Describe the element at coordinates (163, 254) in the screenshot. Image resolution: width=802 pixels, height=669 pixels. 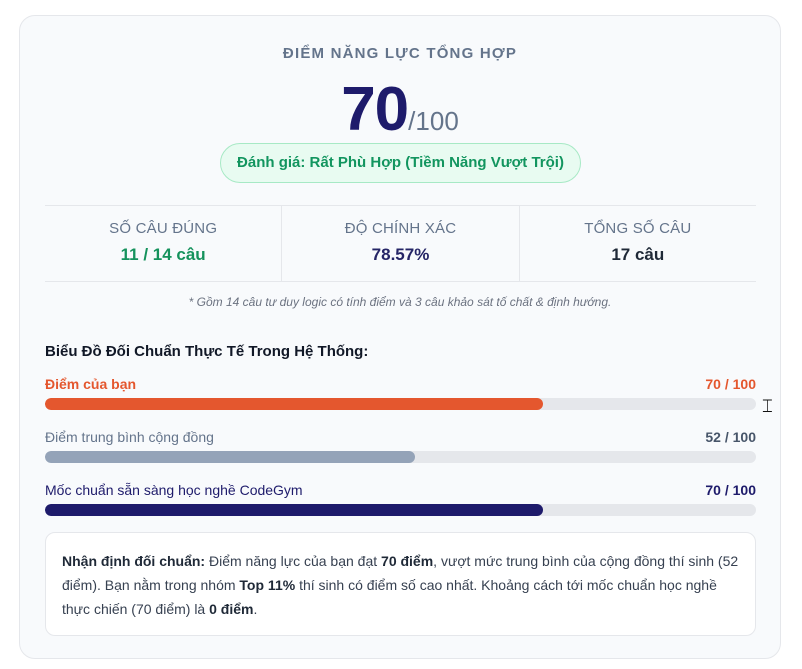
I see `stat-value: 11 / 14 câu` at that location.